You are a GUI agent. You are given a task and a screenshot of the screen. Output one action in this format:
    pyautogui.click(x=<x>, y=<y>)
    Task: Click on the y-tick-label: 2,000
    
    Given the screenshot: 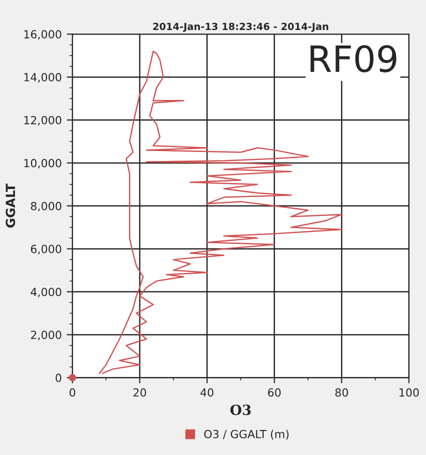 What is the action you would take?
    pyautogui.click(x=46, y=335)
    